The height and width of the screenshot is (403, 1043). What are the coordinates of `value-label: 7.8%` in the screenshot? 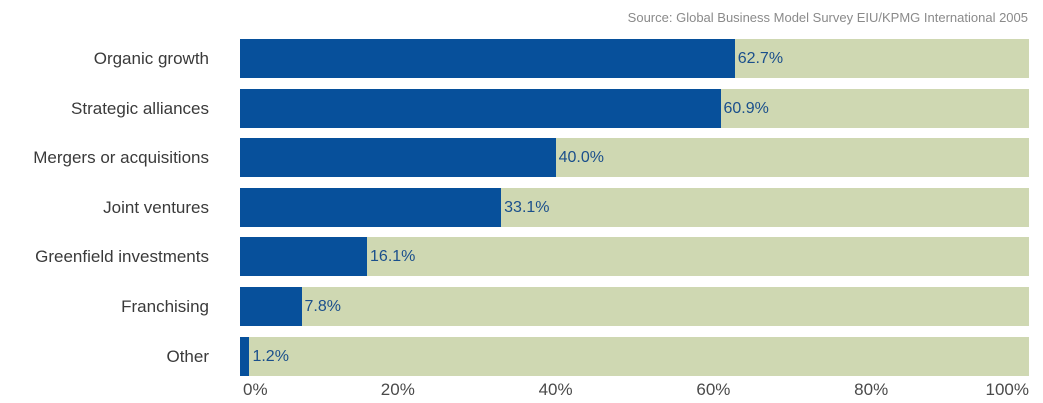 It's located at (322, 306).